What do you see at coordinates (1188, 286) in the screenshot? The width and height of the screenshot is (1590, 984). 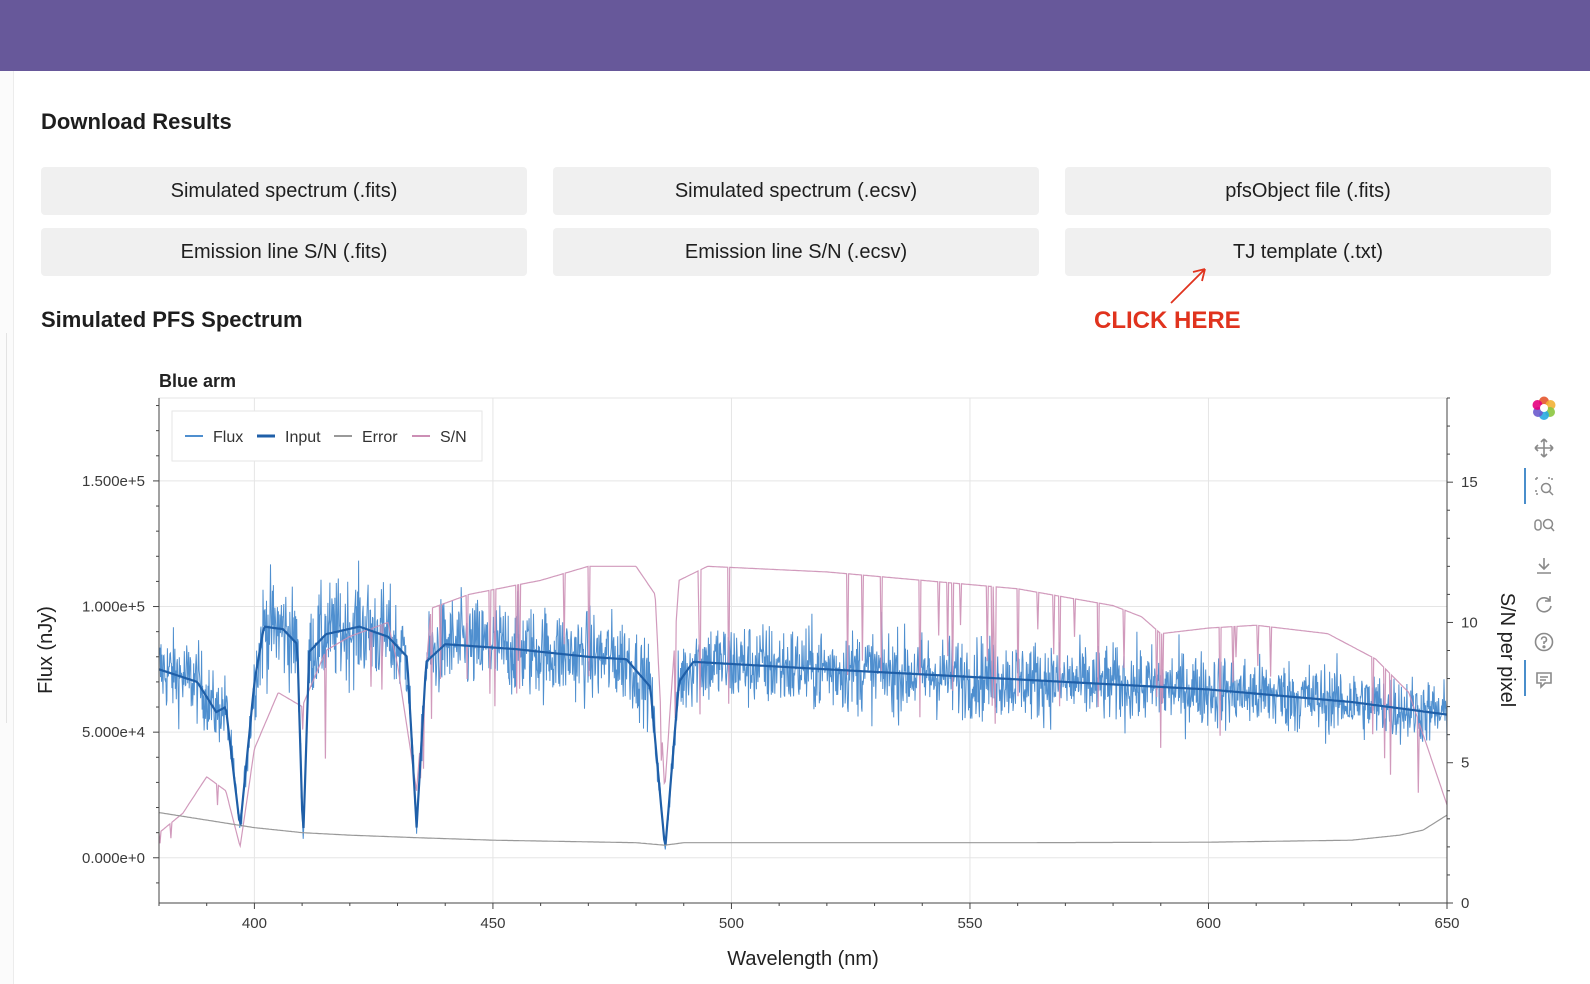 I see `click-here-arrow` at bounding box center [1188, 286].